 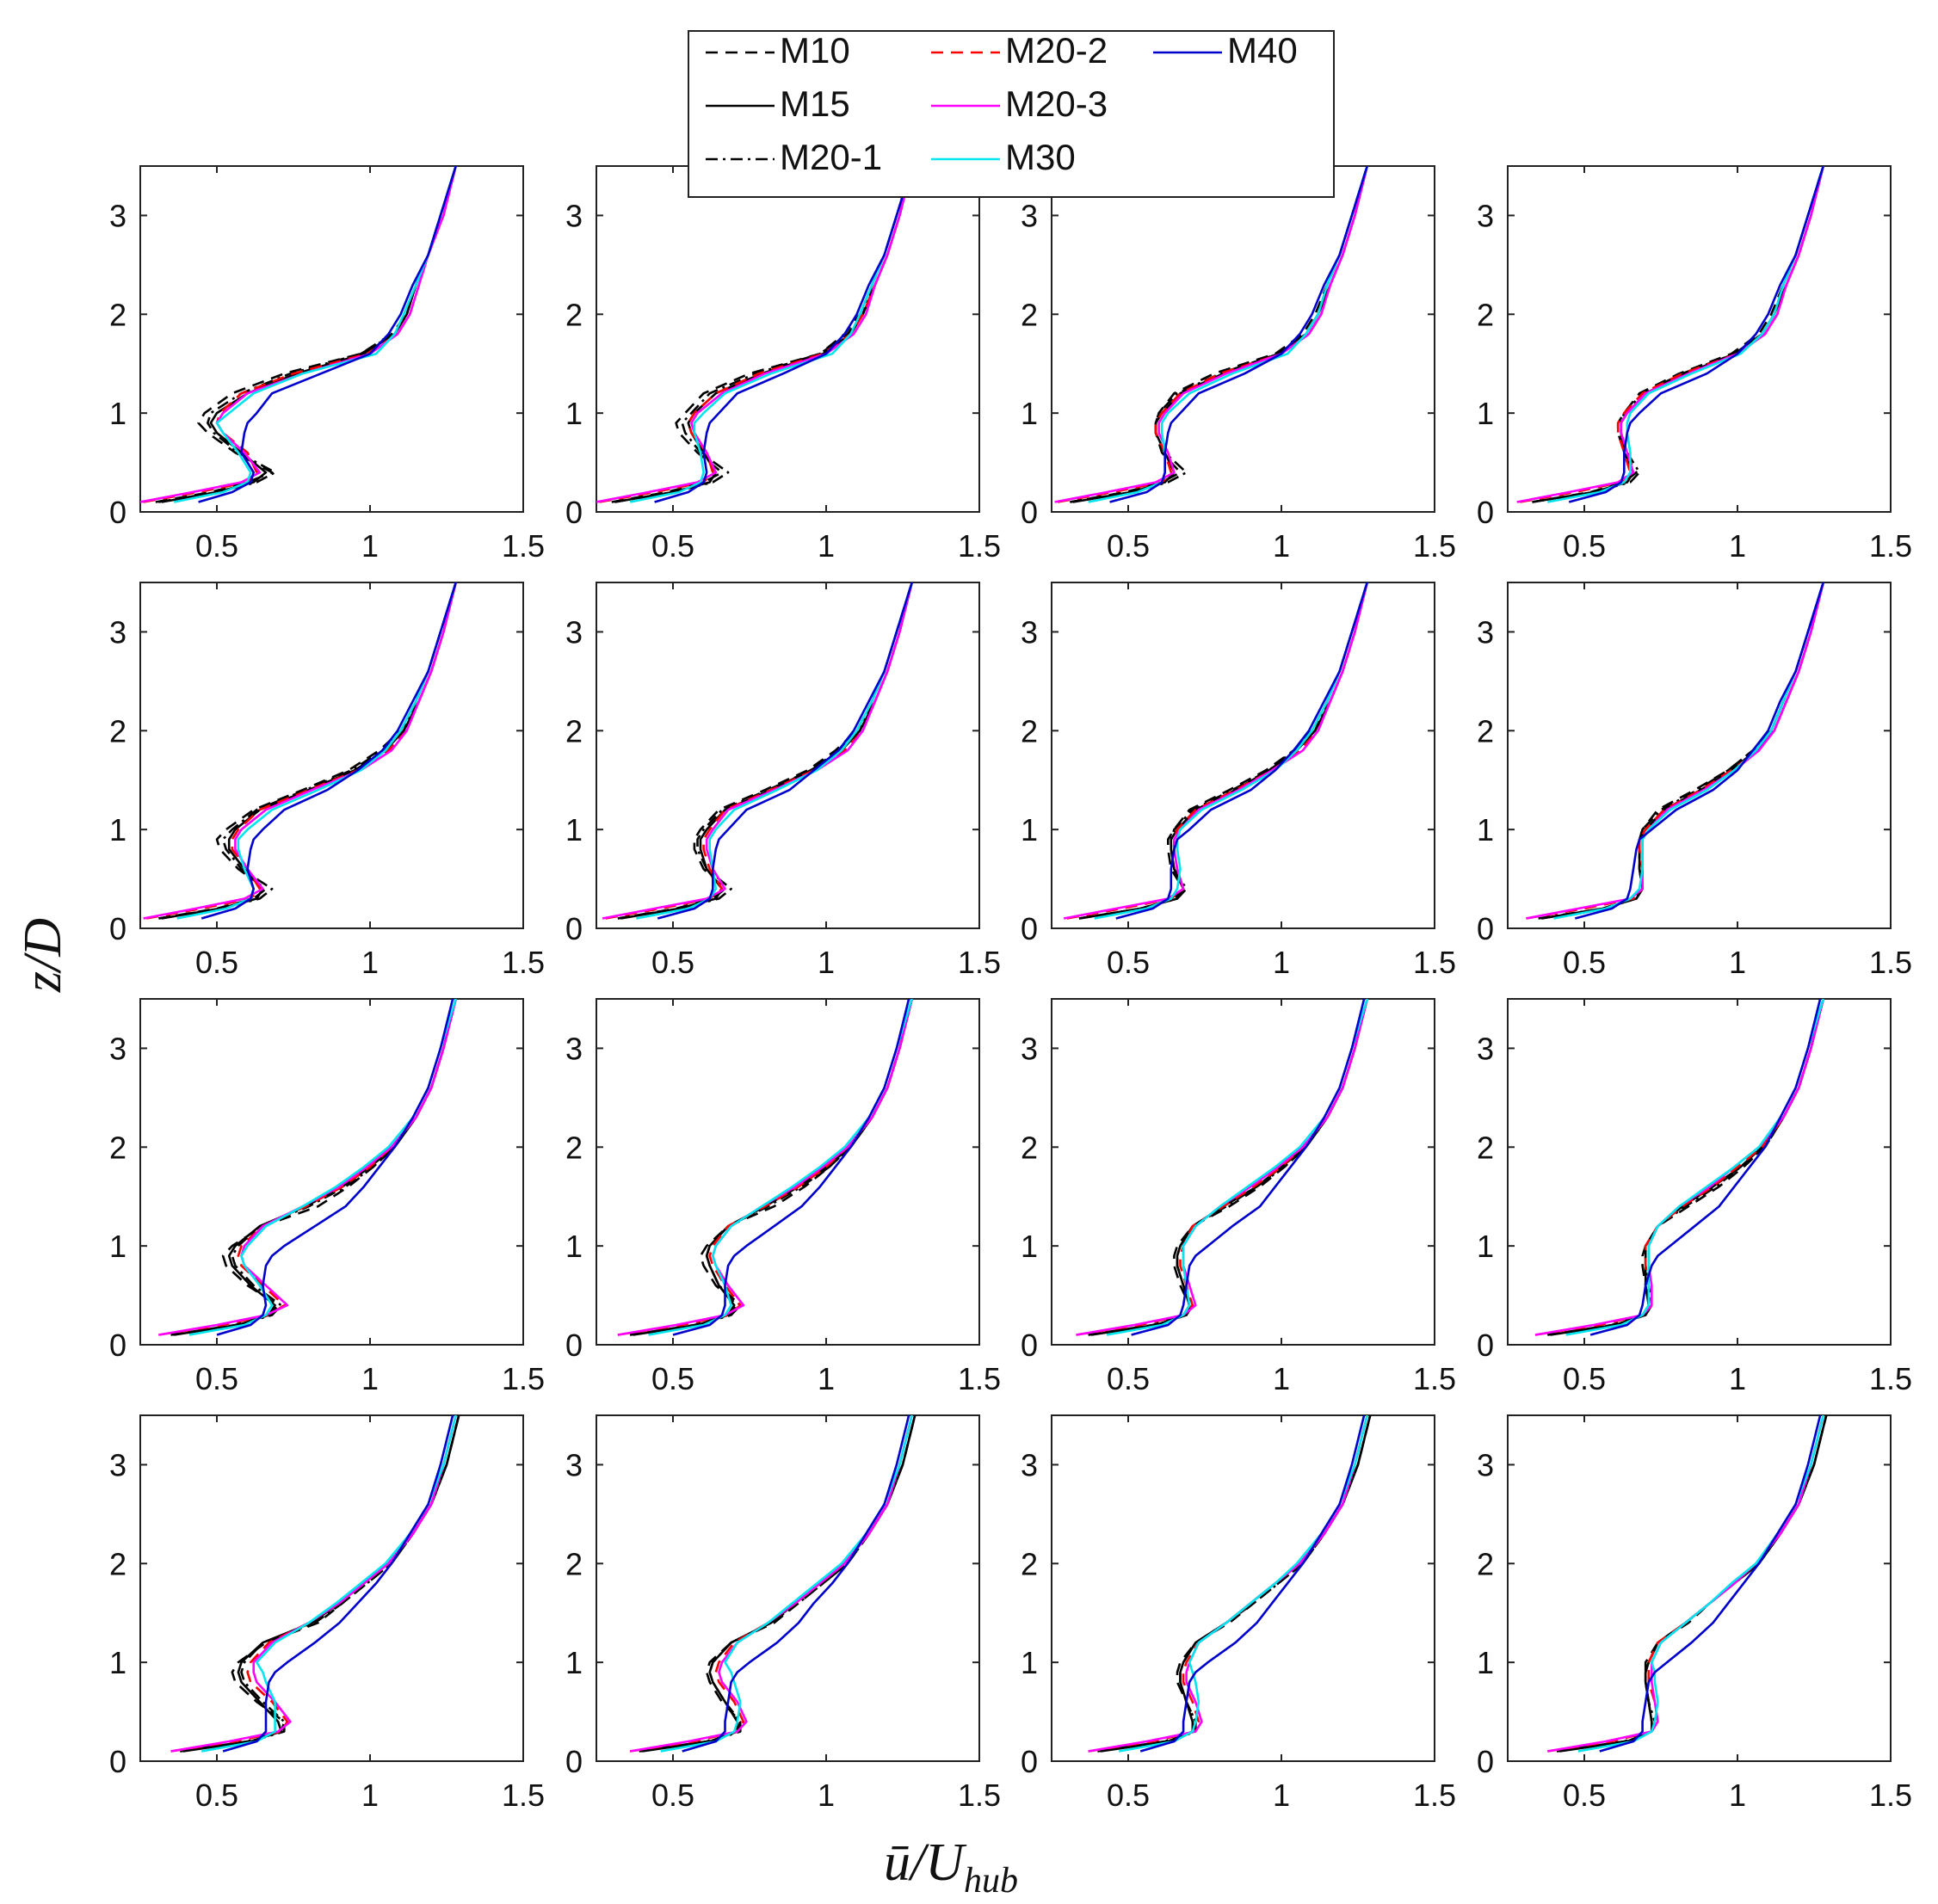 What do you see at coordinates (1225, 51) in the screenshot?
I see `legend-entry-m40: M40` at bounding box center [1225, 51].